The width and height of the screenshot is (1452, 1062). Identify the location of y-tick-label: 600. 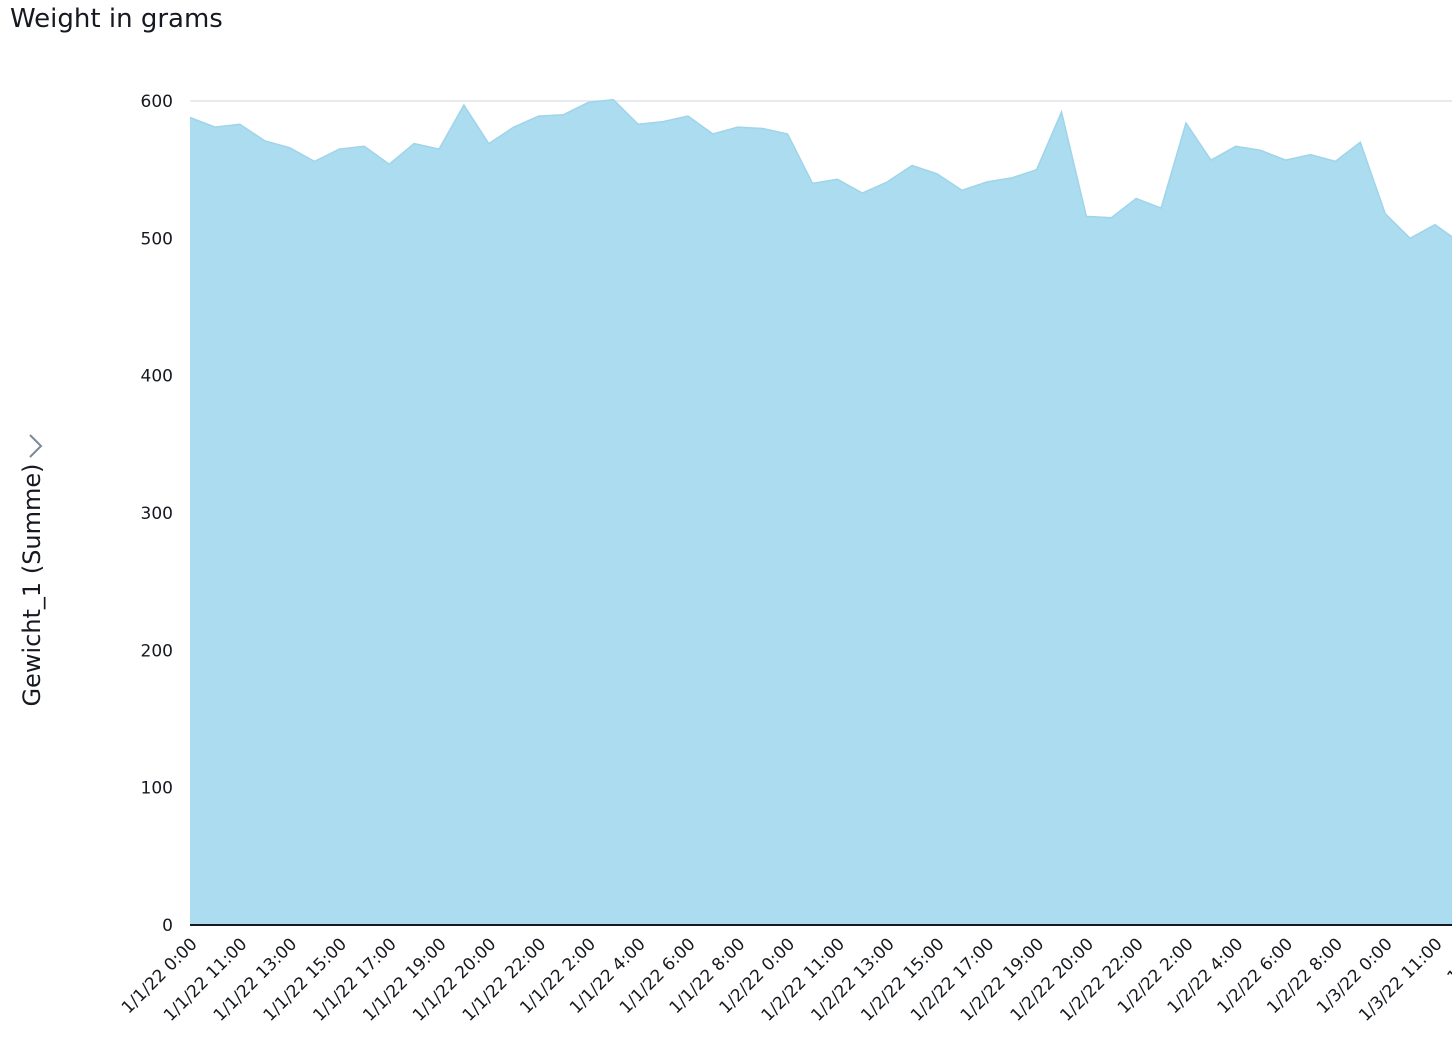
(157, 102).